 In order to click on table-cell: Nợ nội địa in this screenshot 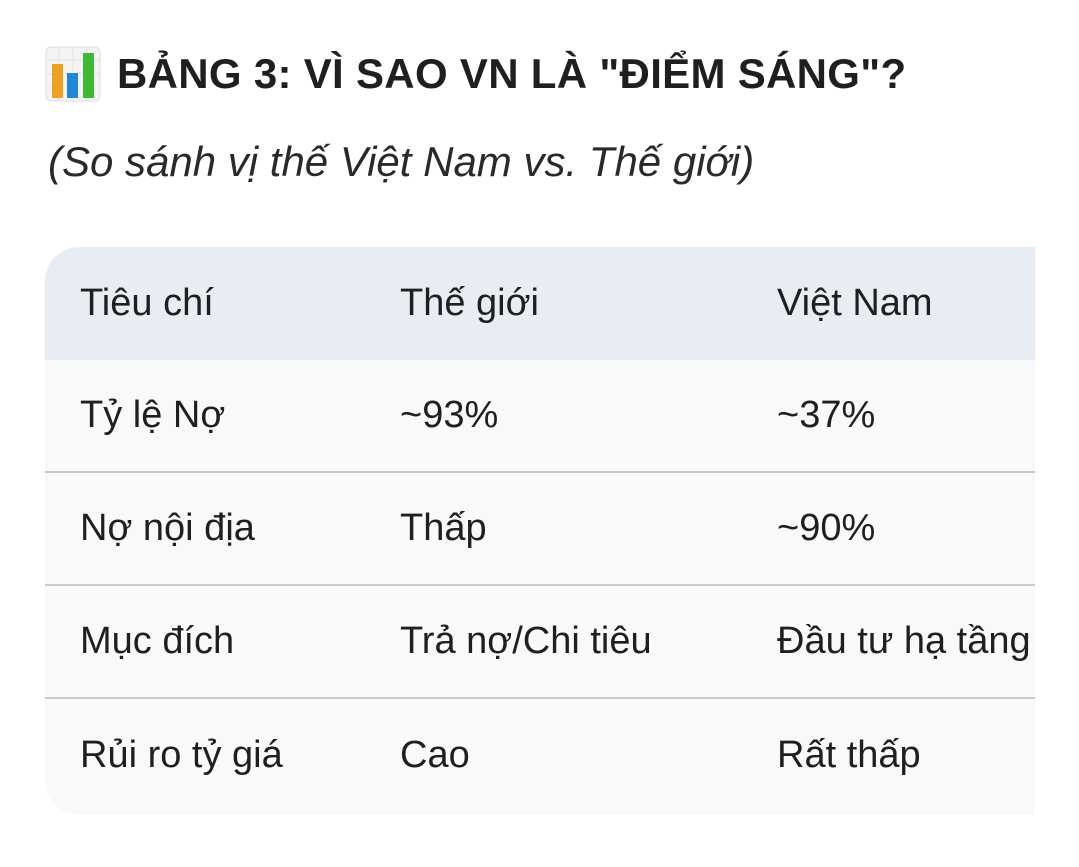, I will do `click(167, 528)`.